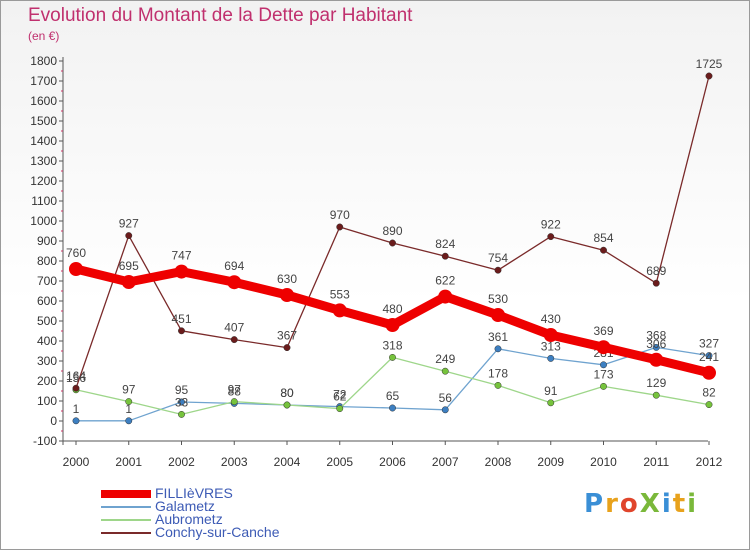 Image resolution: width=750 pixels, height=550 pixels. What do you see at coordinates (234, 462) in the screenshot?
I see `x-tick-label: 2003` at bounding box center [234, 462].